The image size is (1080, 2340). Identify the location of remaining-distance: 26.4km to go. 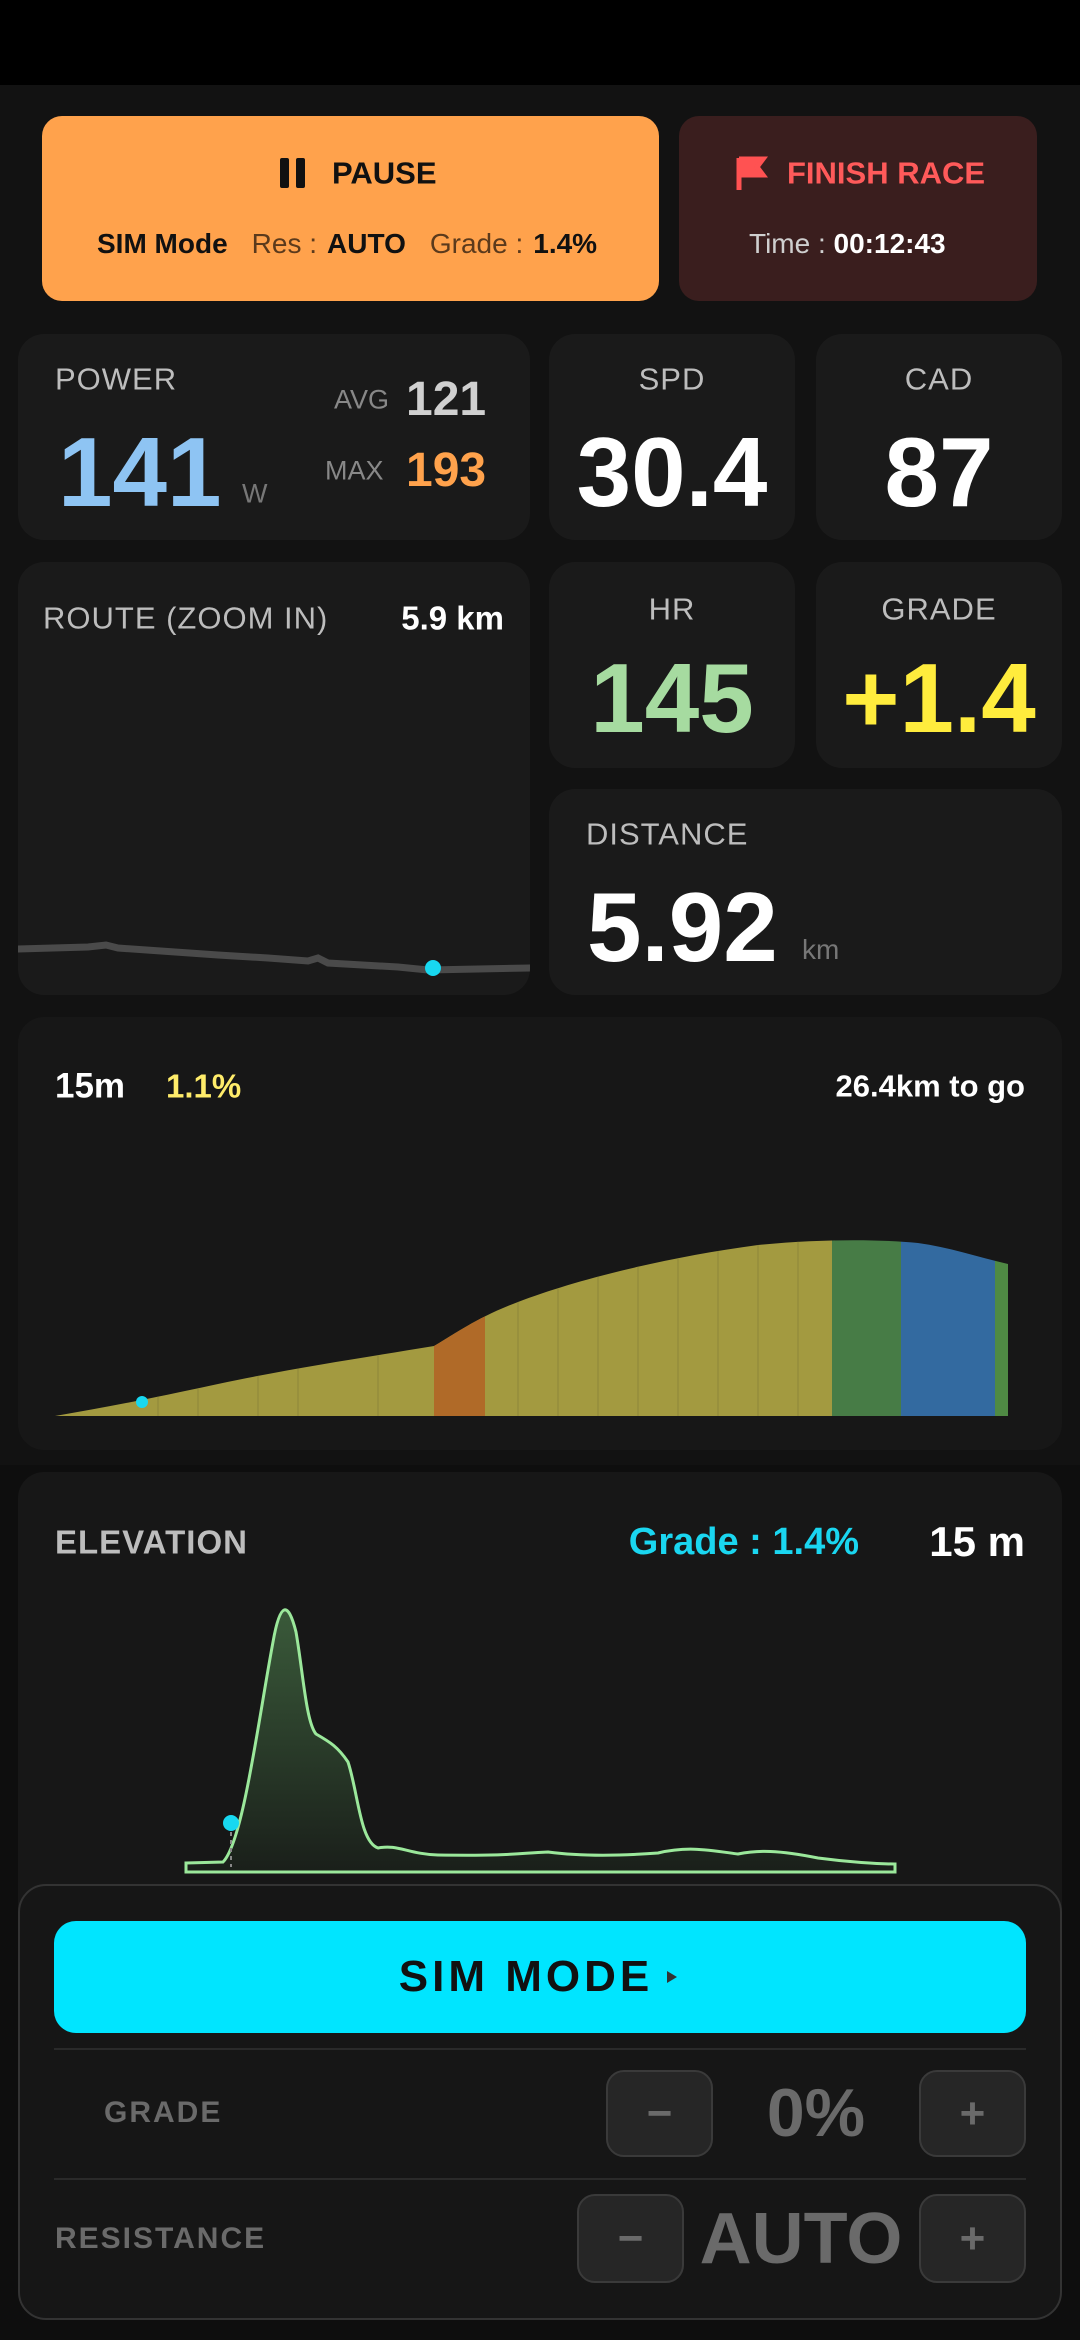
(930, 1086).